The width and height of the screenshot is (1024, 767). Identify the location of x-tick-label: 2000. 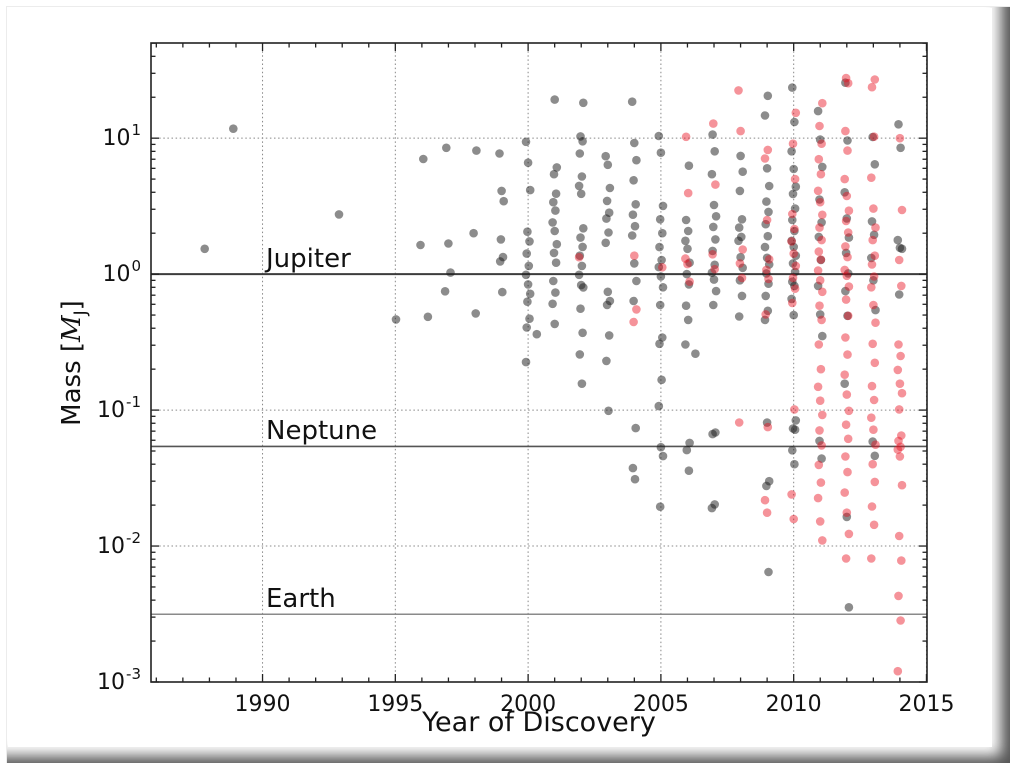
(528, 704).